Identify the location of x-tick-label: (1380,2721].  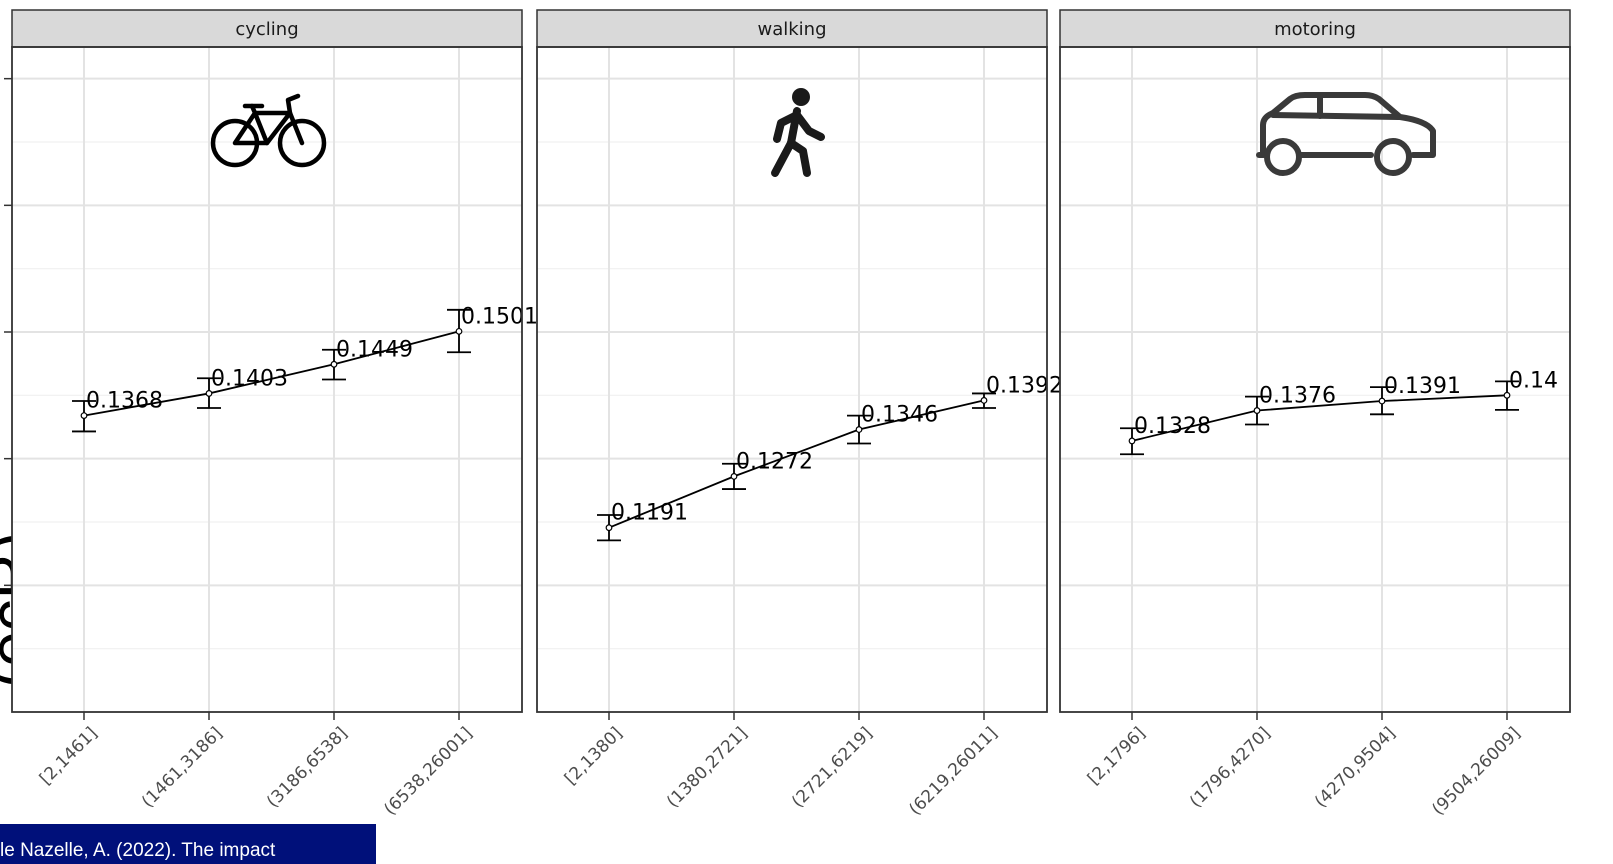
(707, 767).